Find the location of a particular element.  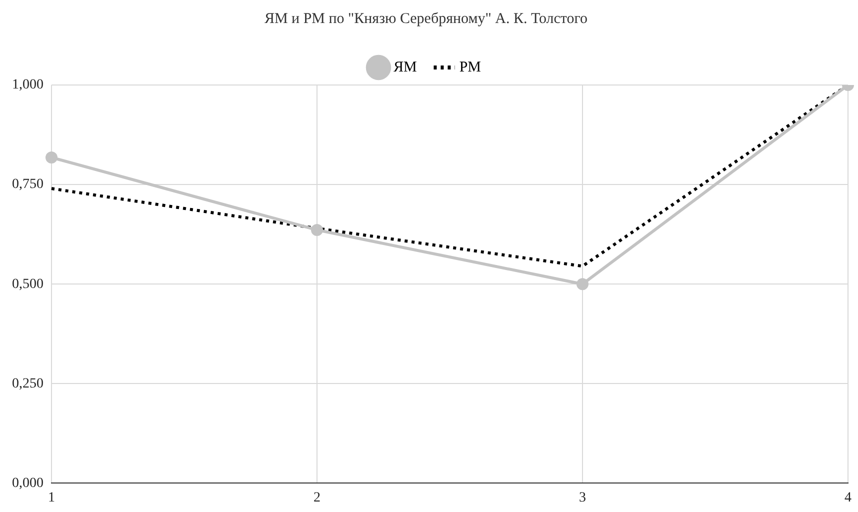

y-tick-label: 0,000 is located at coordinates (28, 483).